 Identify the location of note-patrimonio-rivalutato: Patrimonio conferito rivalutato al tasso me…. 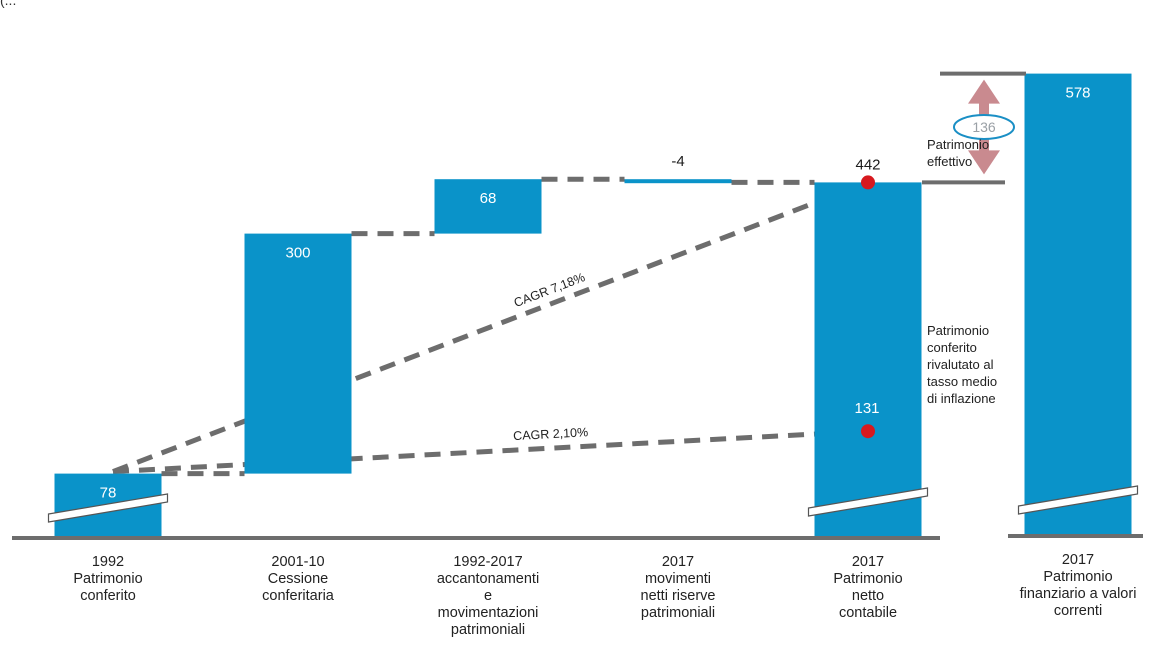
(962, 364).